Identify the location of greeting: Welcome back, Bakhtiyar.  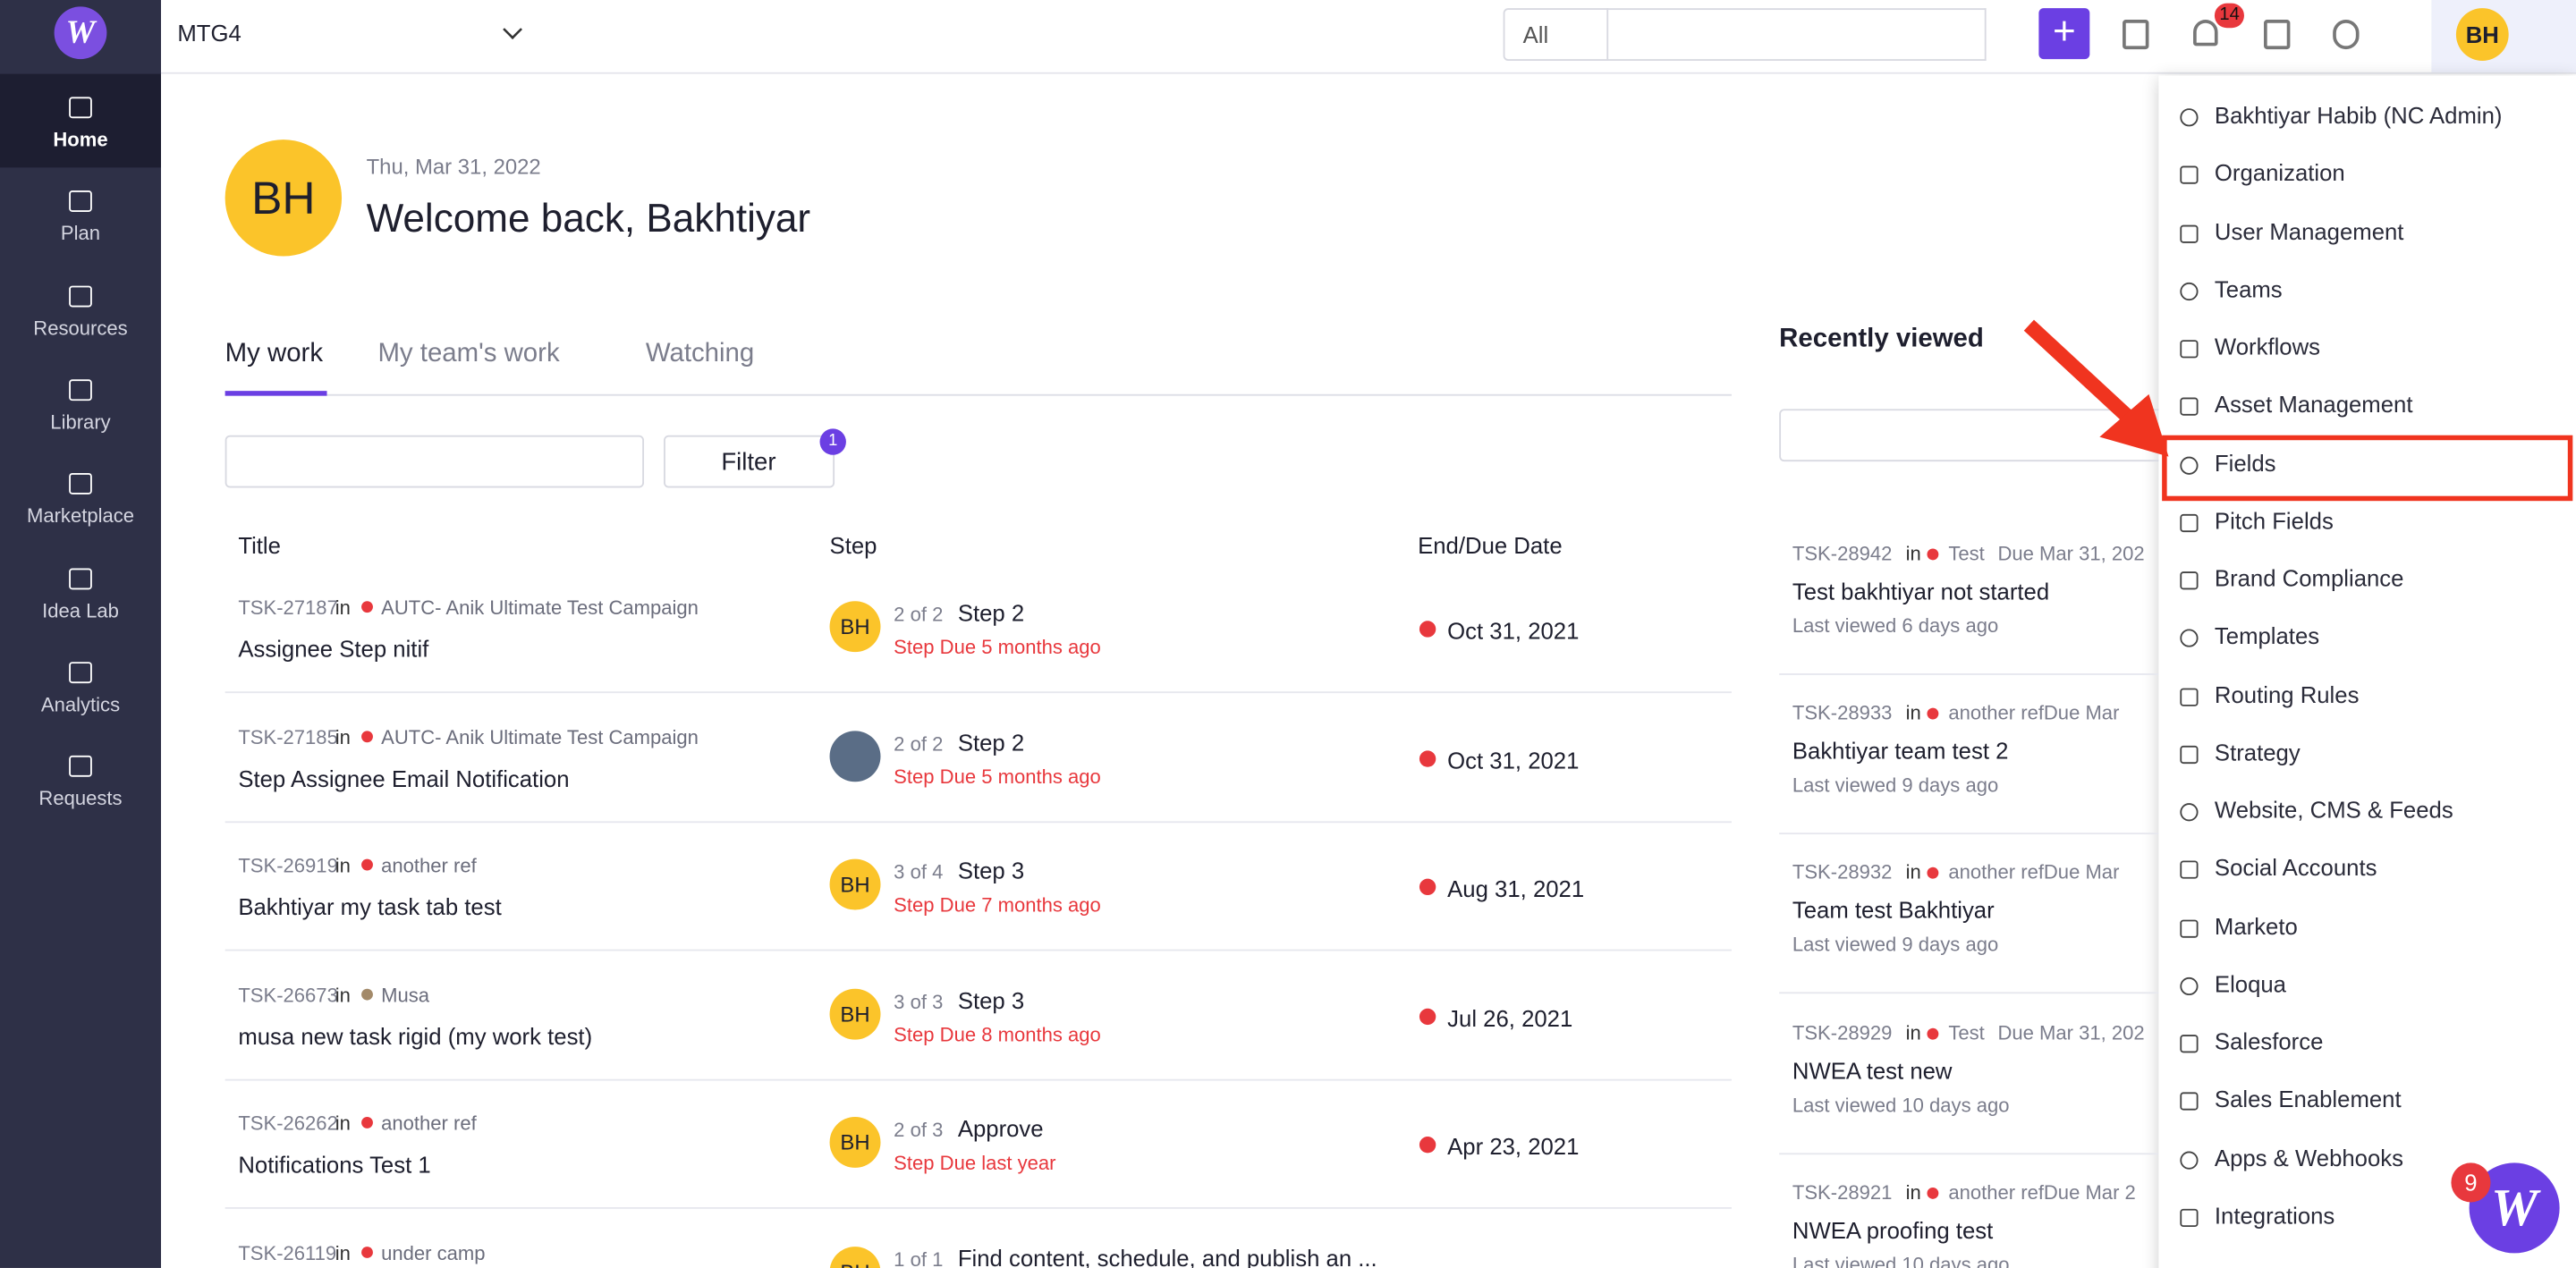
(588, 219).